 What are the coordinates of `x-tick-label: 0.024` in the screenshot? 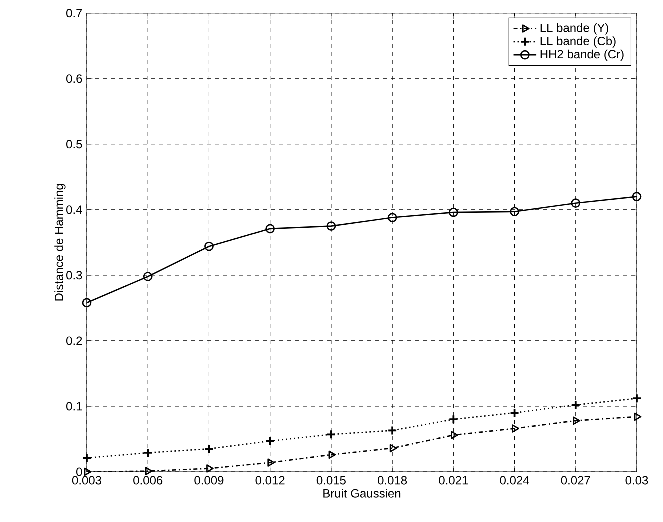 It's located at (515, 480).